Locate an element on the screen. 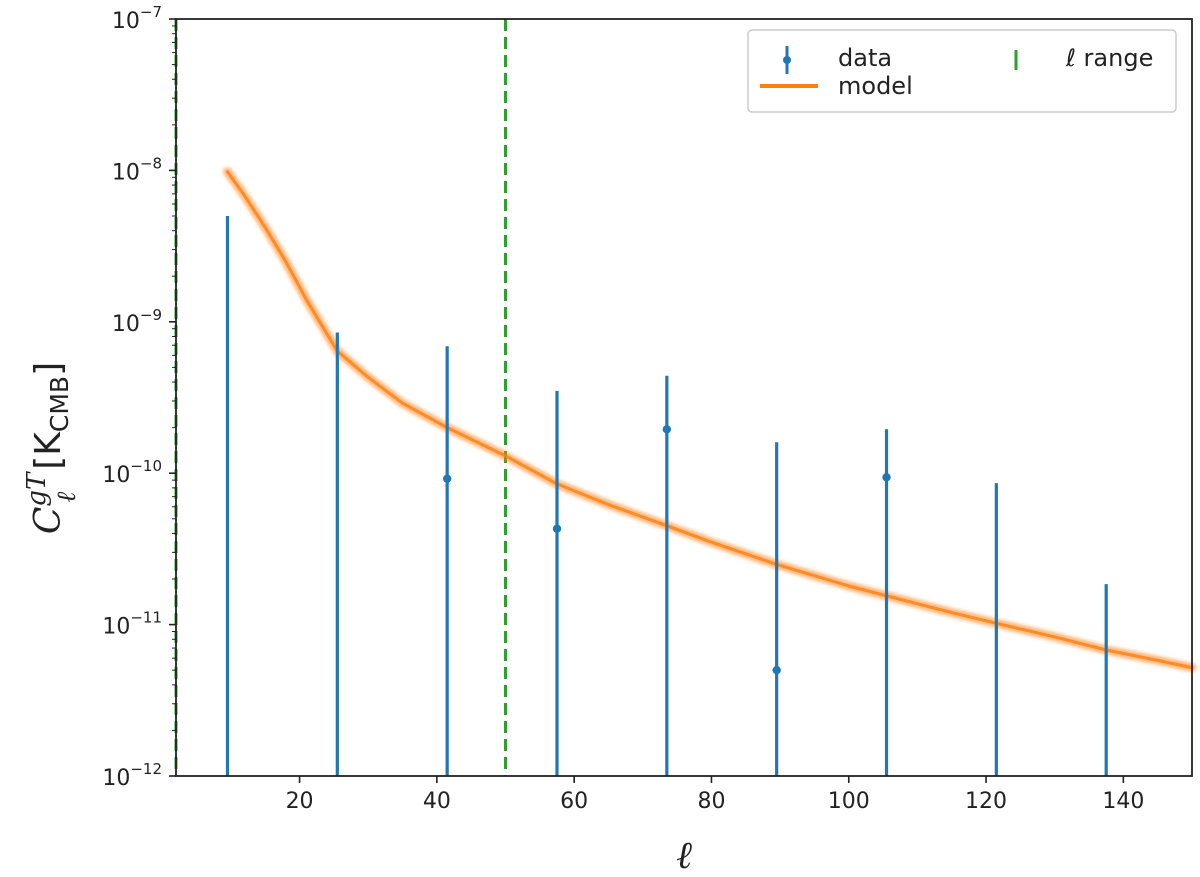  legend: data model ℓ range is located at coordinates (962, 71).